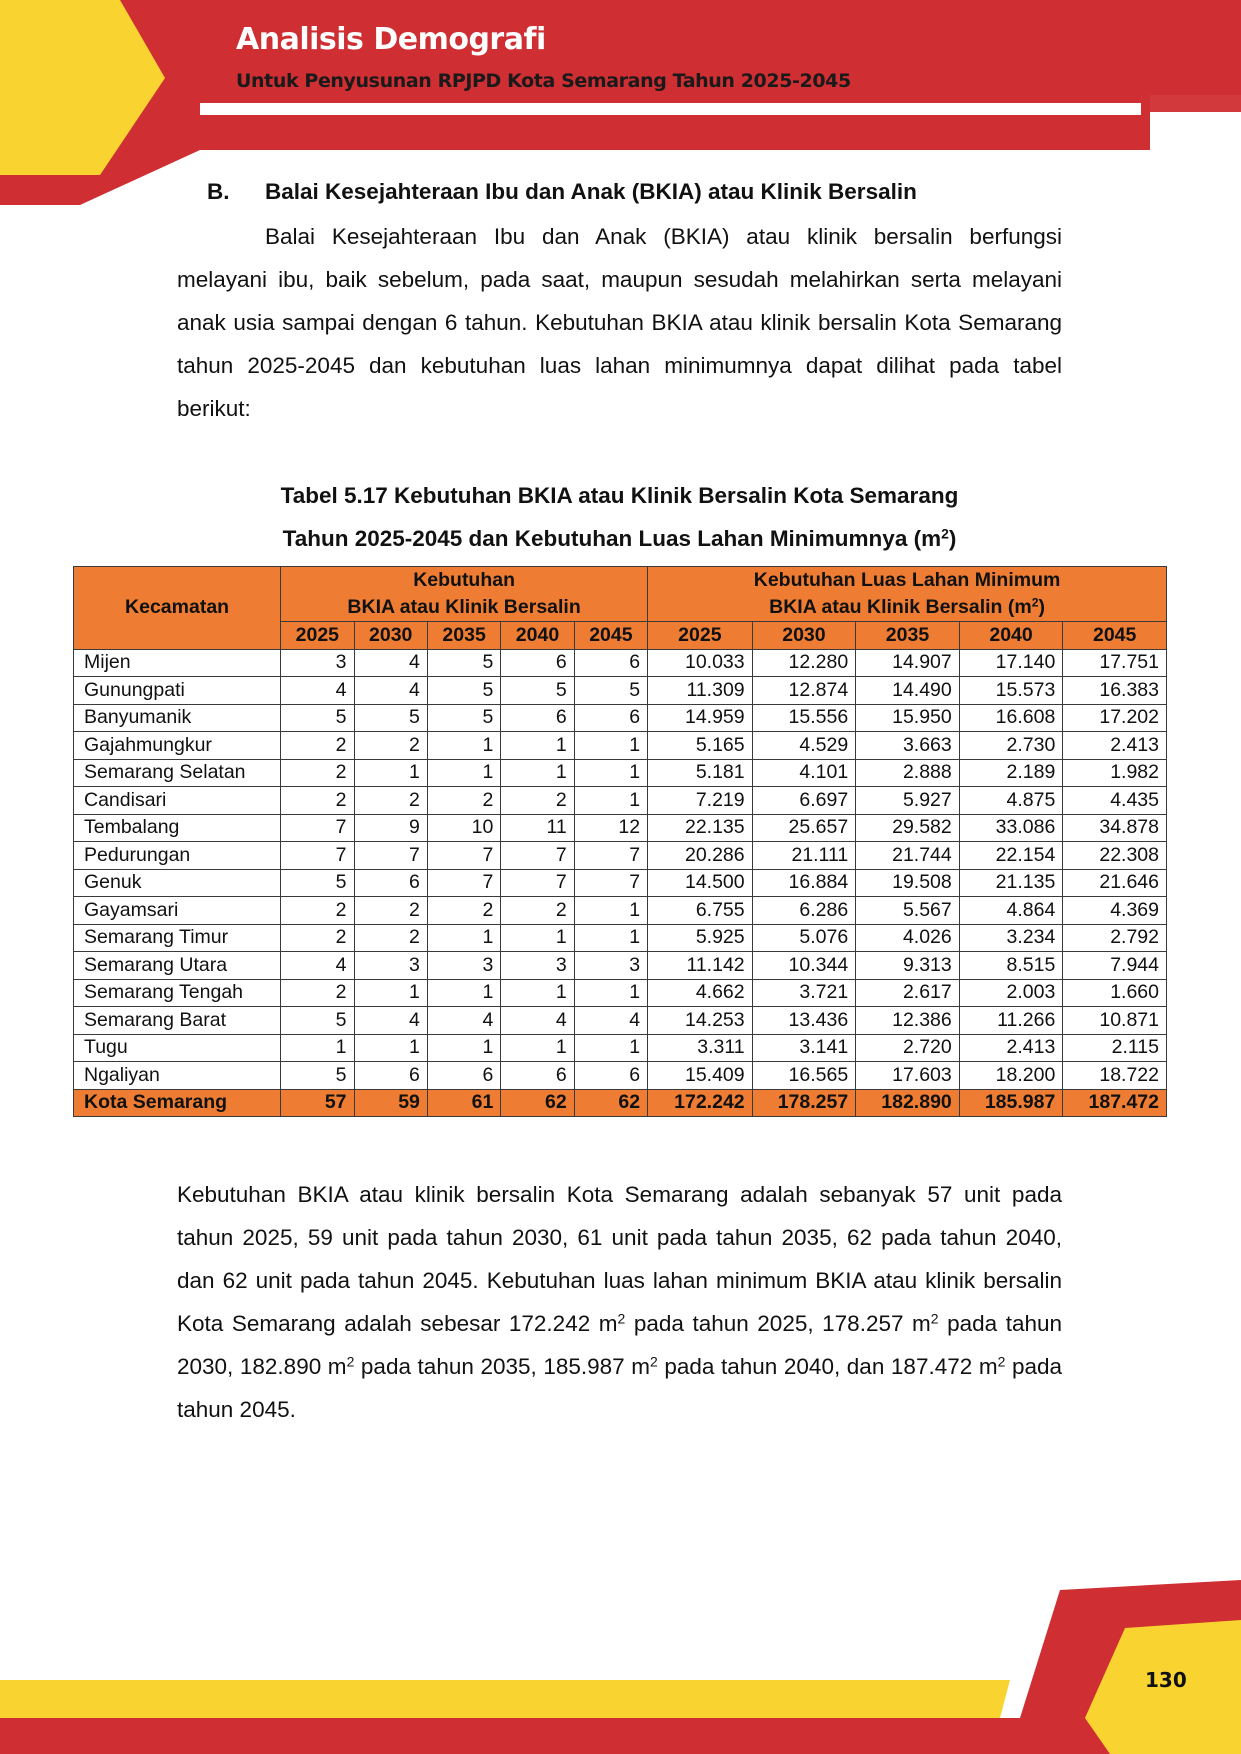  Describe the element at coordinates (907, 1020) in the screenshot. I see `area-cell: 12.386` at that location.